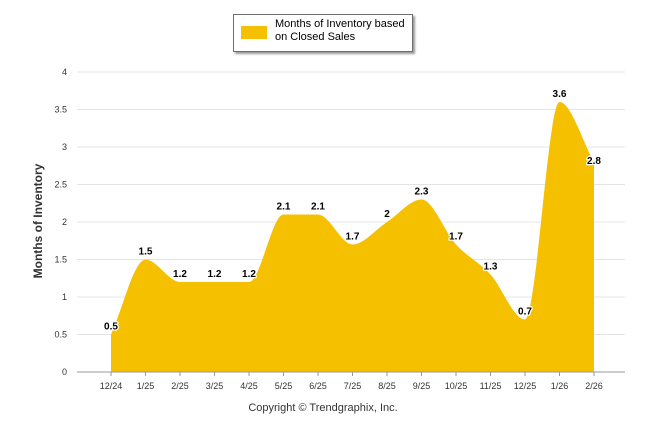  What do you see at coordinates (60, 260) in the screenshot?
I see `y-tick-label: 1.5` at bounding box center [60, 260].